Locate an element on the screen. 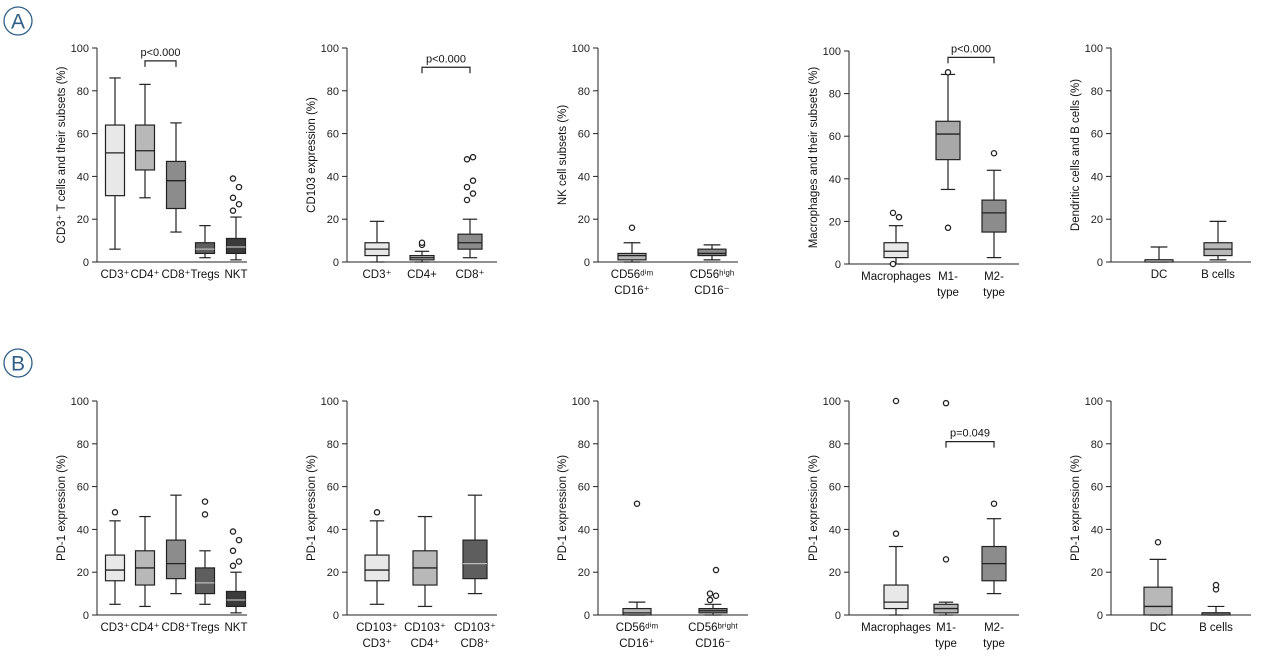 Image resolution: width=1280 pixels, height=656 pixels. category-label: NKT is located at coordinates (236, 275).